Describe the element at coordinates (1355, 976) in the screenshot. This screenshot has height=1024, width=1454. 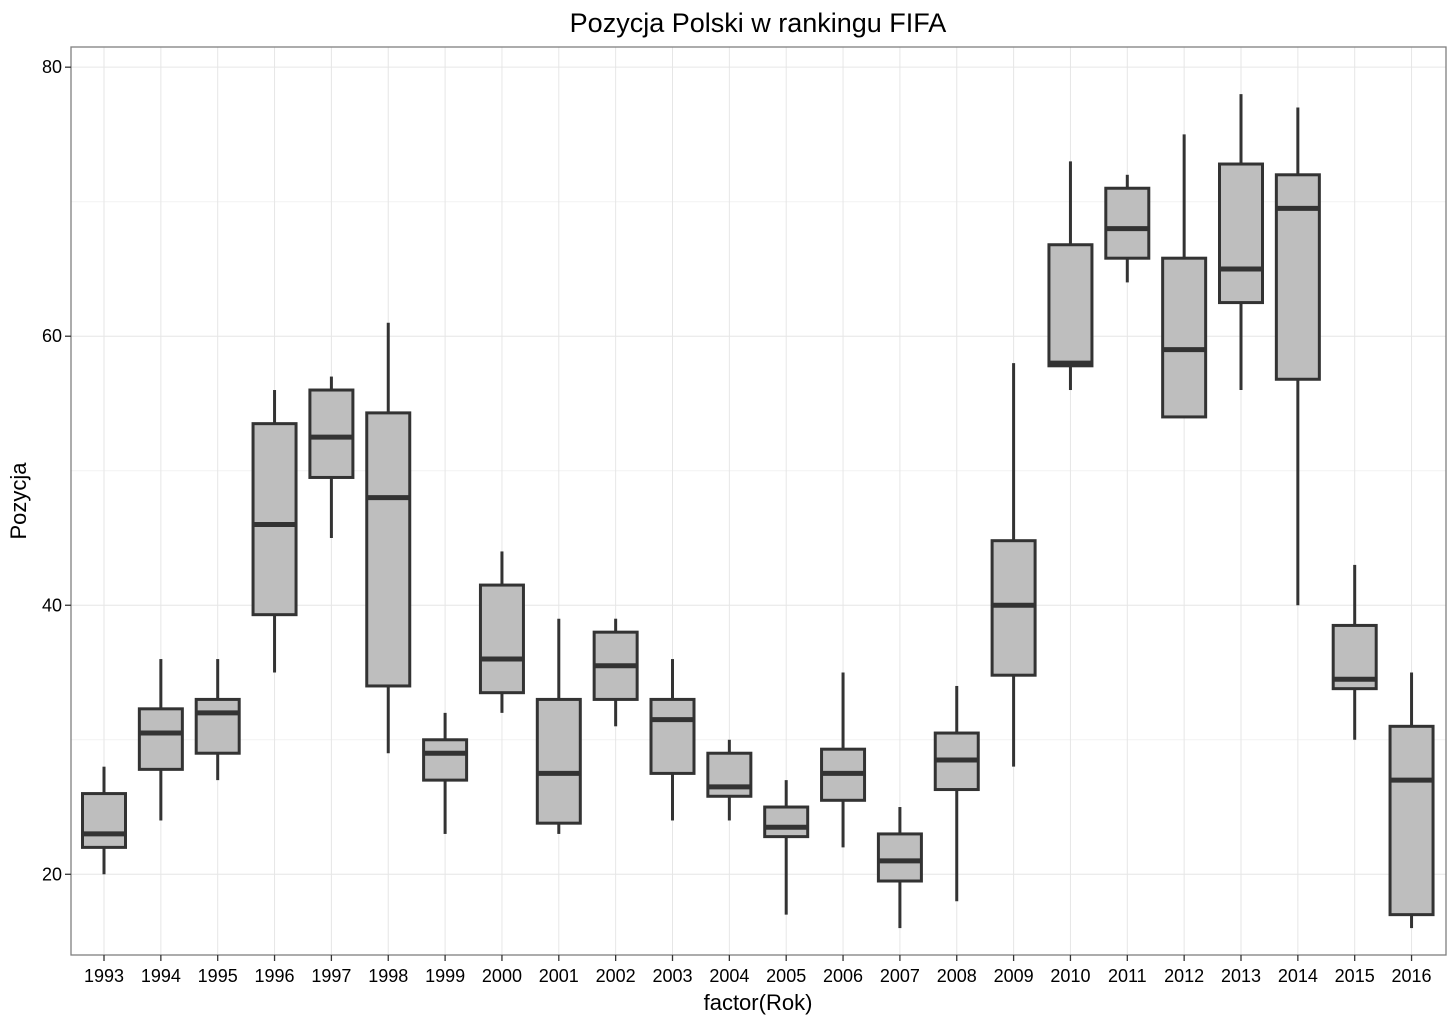
I see `x-tick-label: 2015` at that location.